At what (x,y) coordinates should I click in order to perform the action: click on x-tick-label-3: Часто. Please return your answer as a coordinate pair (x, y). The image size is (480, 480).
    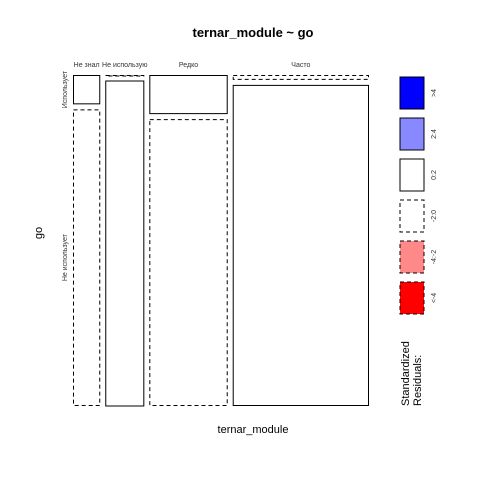
    Looking at the image, I should click on (300, 65).